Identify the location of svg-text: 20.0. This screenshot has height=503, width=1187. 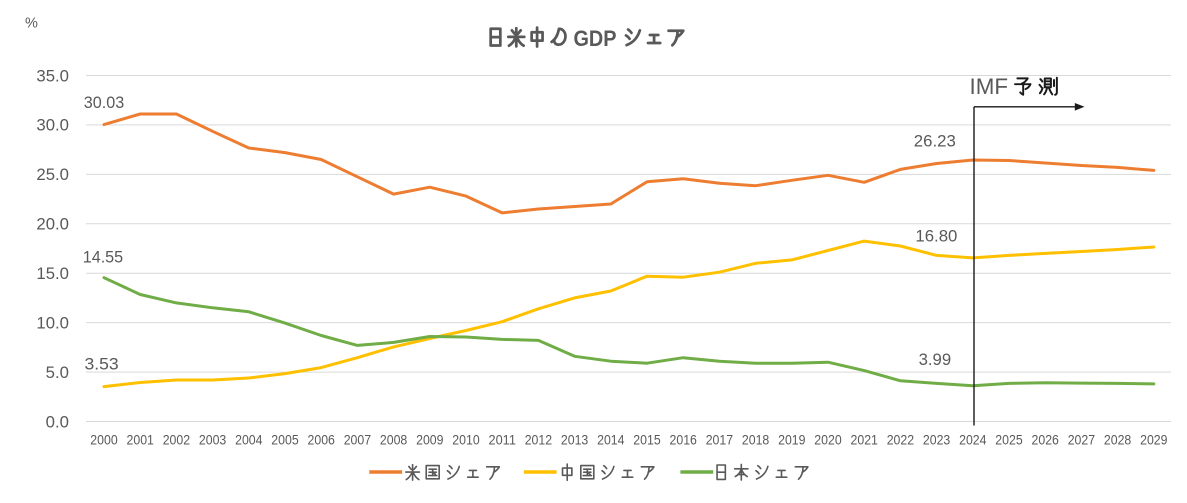
(52, 225).